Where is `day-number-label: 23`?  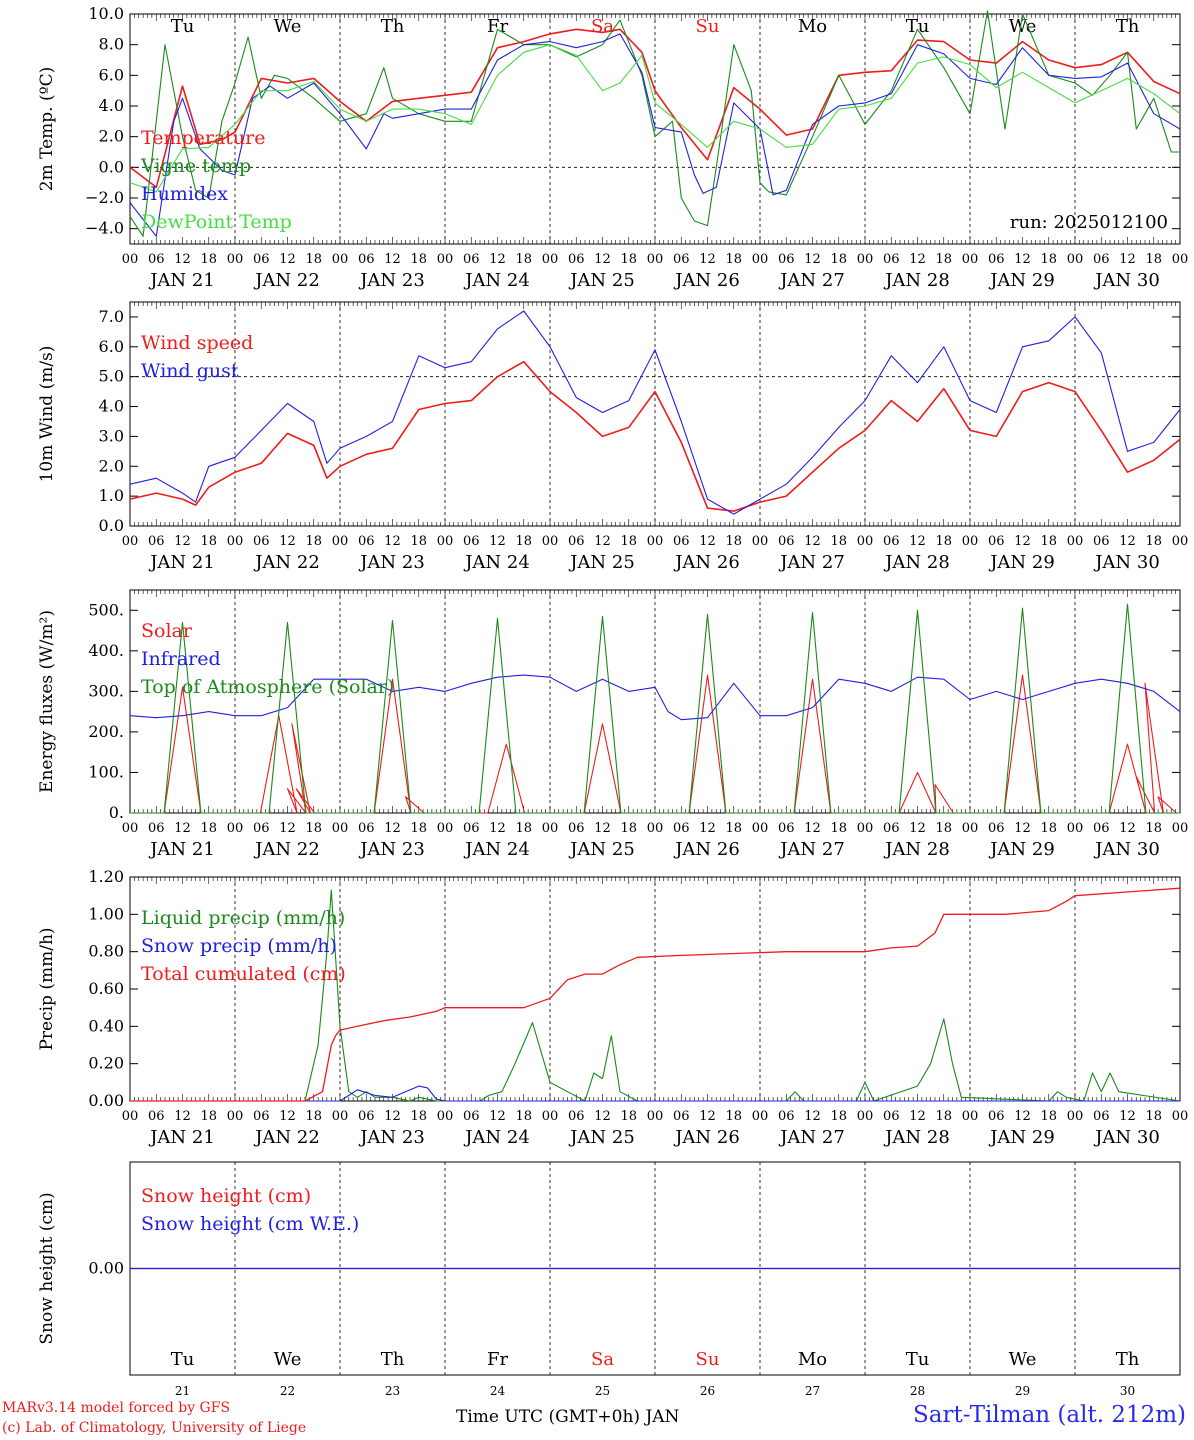 day-number-label: 23 is located at coordinates (392, 1391).